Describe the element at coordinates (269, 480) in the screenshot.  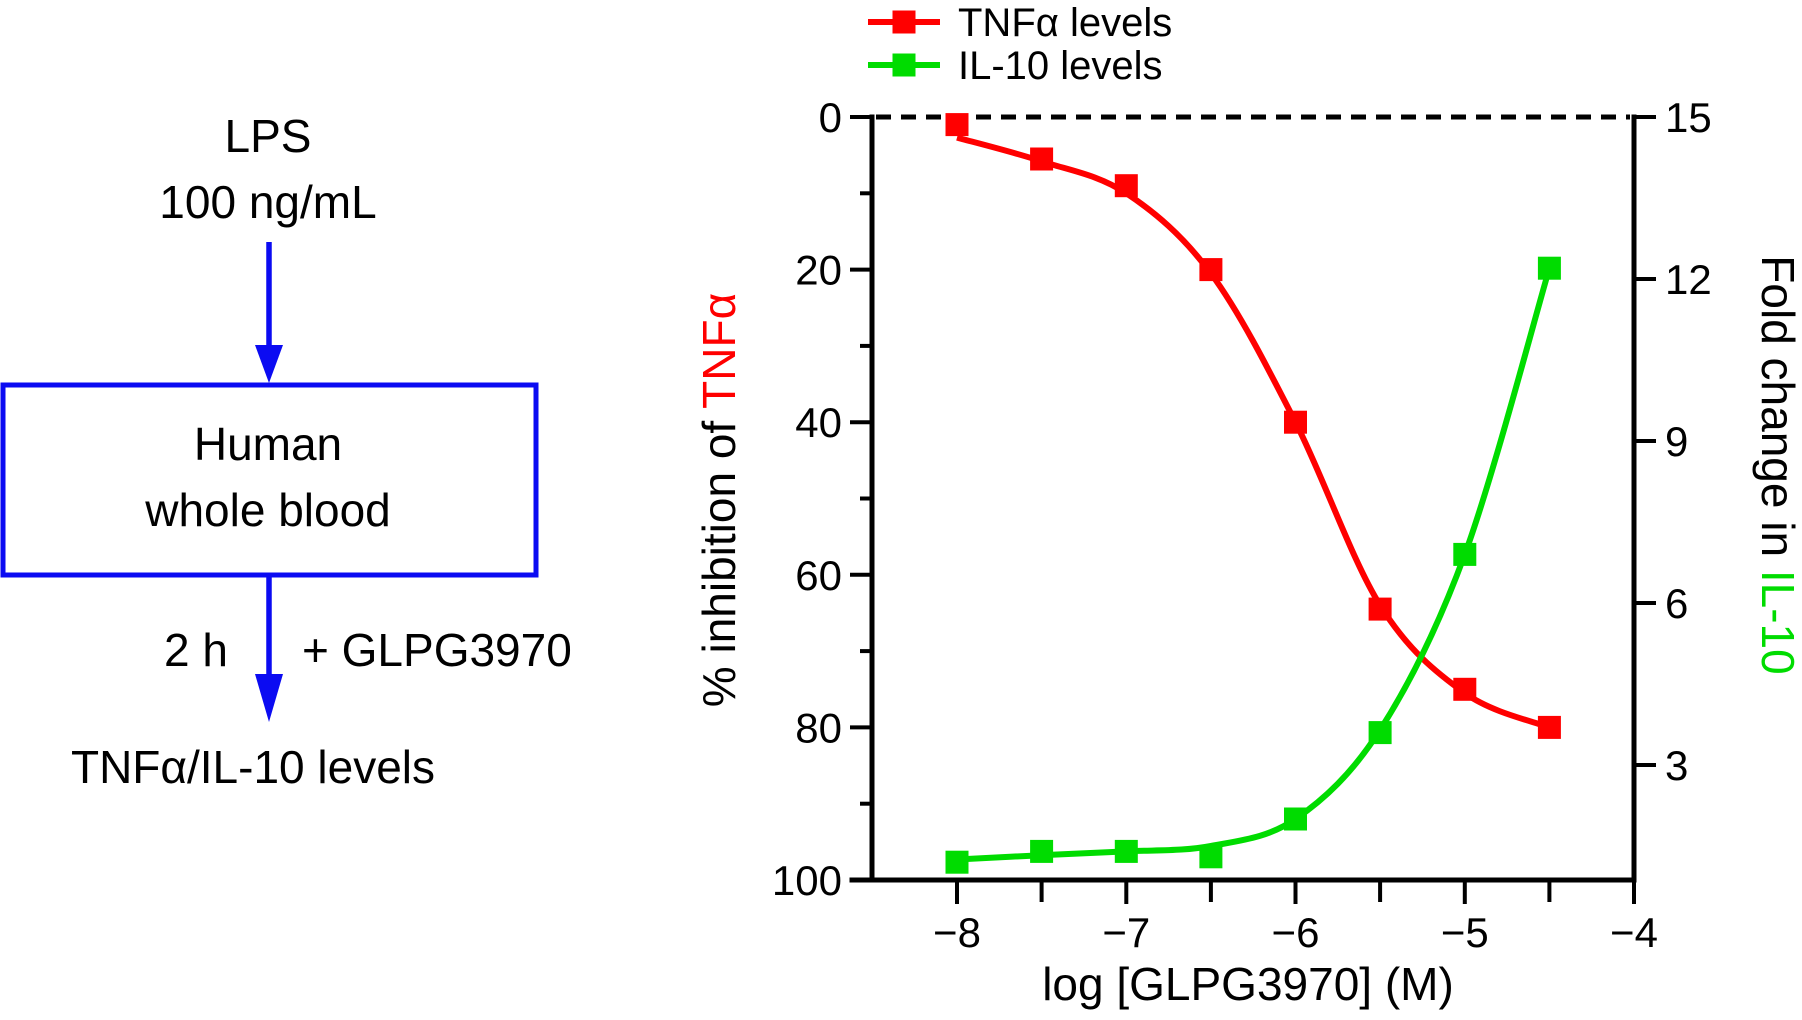
I see `human-whole-blood-box` at that location.